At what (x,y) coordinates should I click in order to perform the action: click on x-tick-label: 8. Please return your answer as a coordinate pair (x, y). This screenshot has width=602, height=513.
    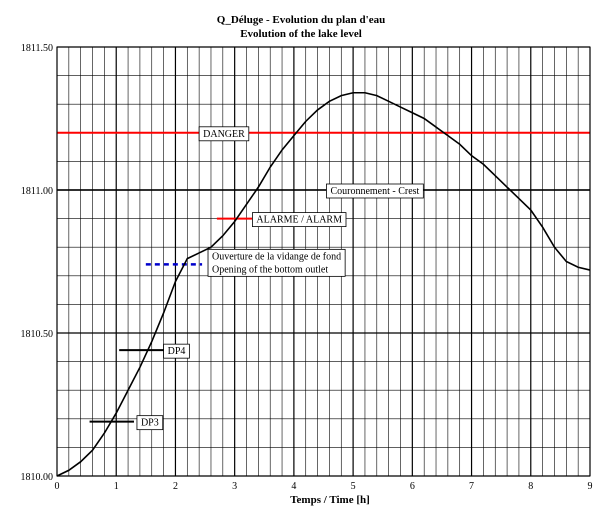
    Looking at the image, I should click on (530, 486).